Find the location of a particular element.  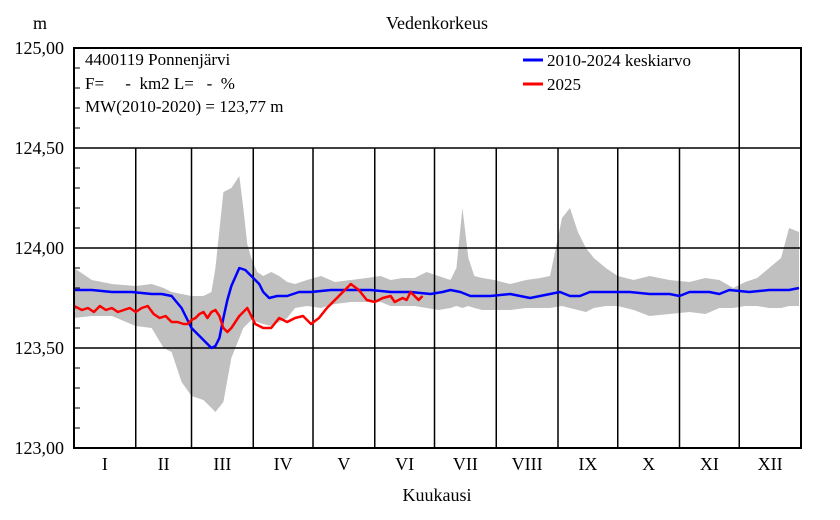

y-tick-label: 125,00 is located at coordinates (40, 48).